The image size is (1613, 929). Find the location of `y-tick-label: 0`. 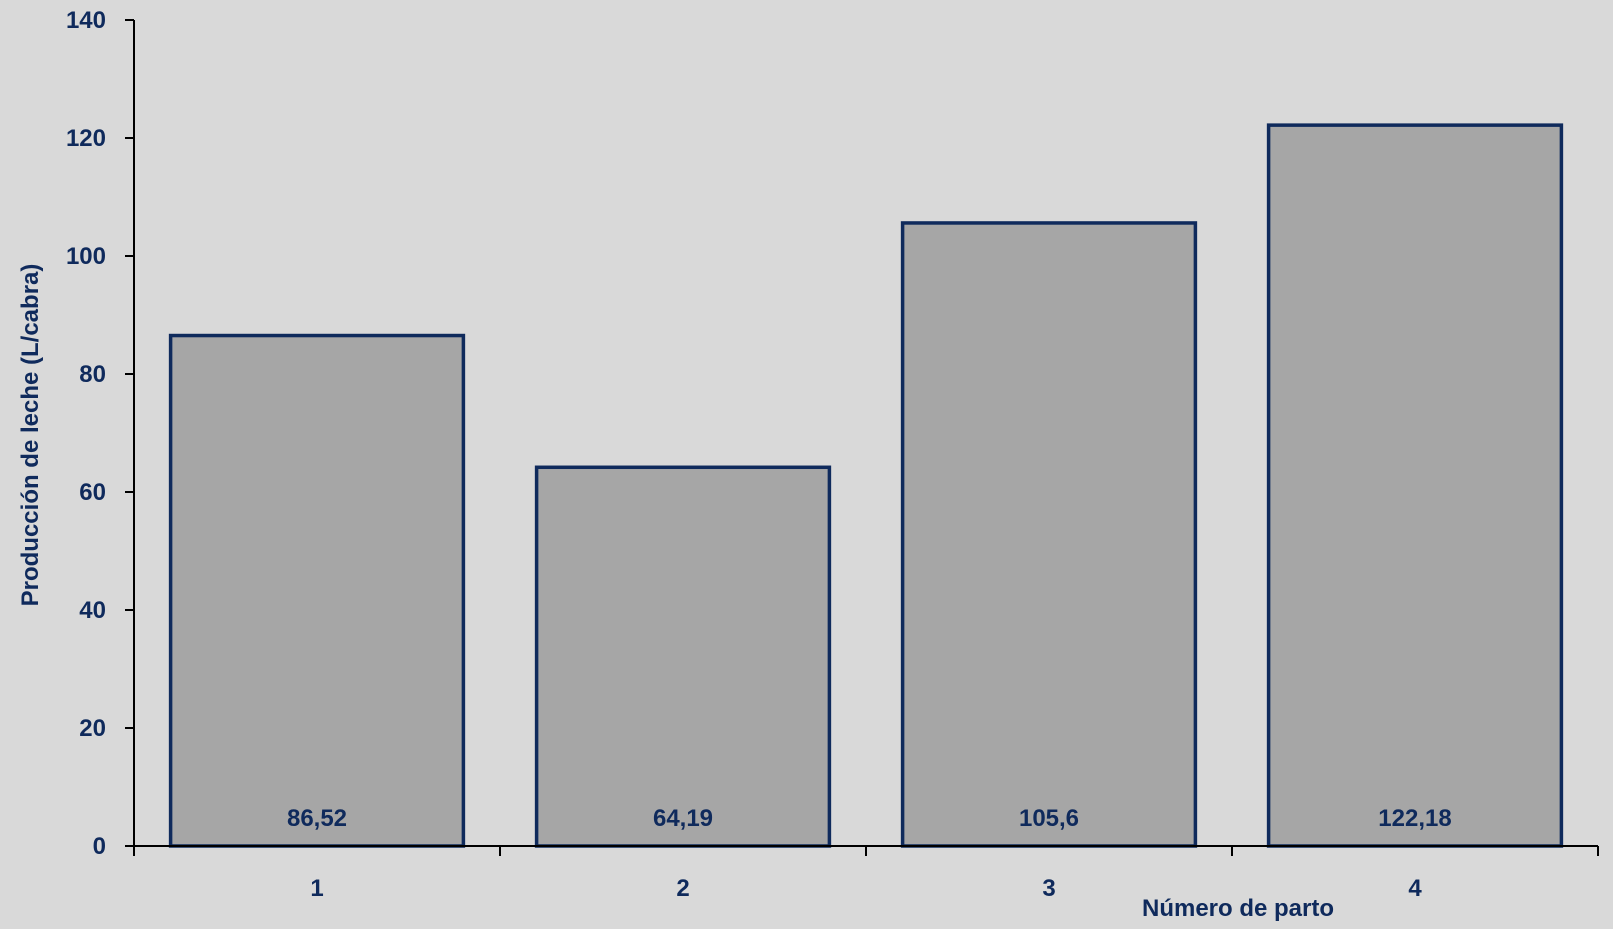

y-tick-label: 0 is located at coordinates (99, 846).